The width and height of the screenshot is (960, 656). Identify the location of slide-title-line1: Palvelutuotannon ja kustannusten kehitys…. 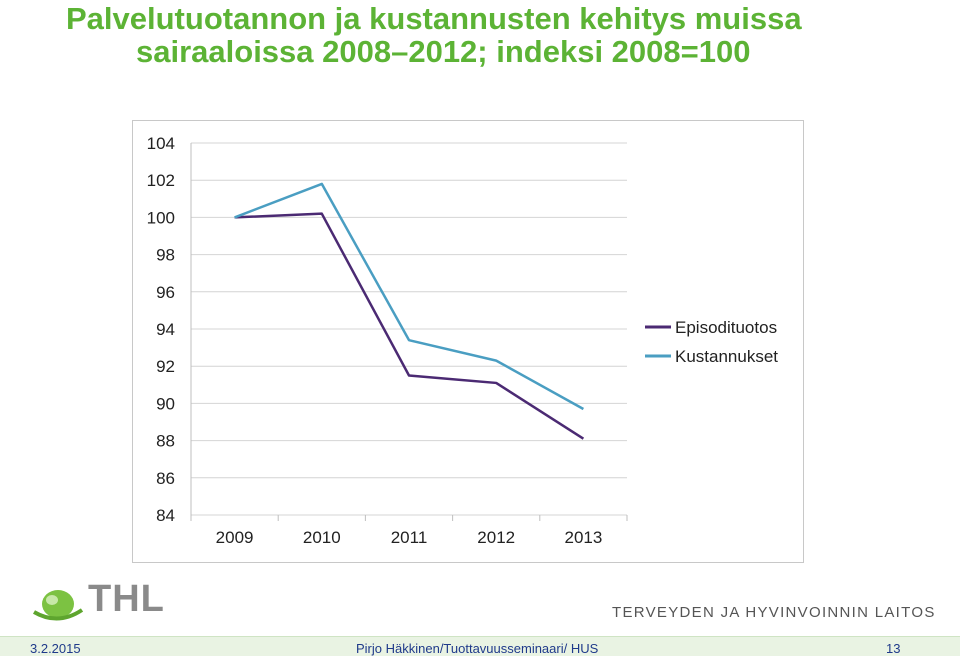
(434, 18).